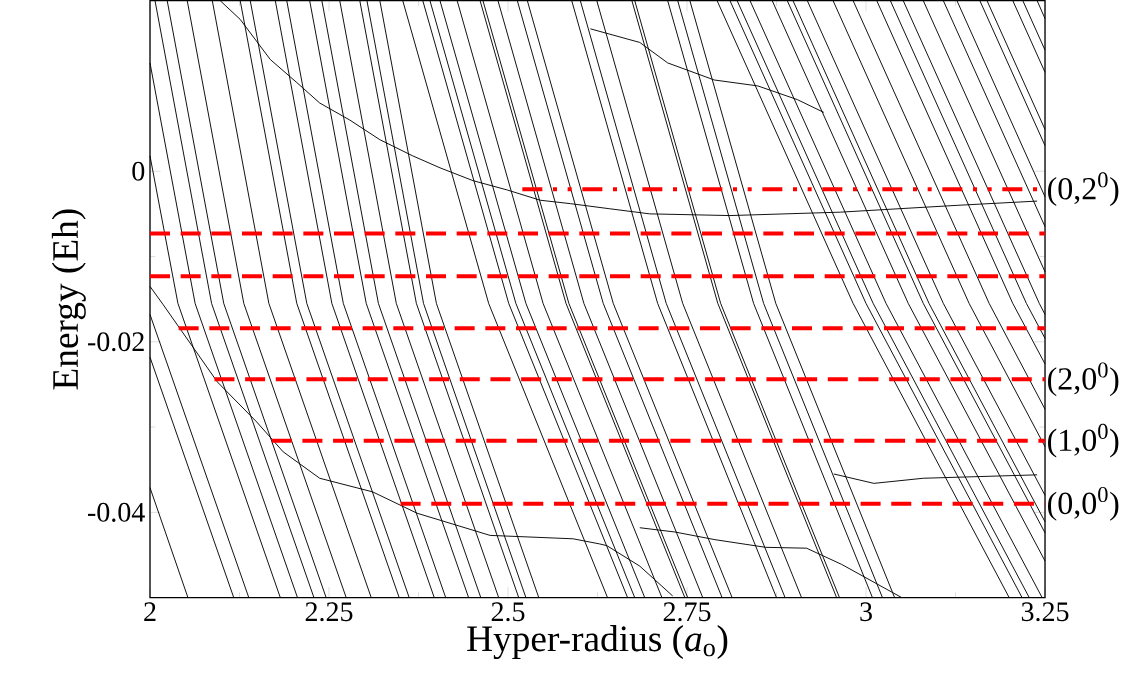  Describe the element at coordinates (116, 513) in the screenshot. I see `y-tick-label: -0.04` at that location.